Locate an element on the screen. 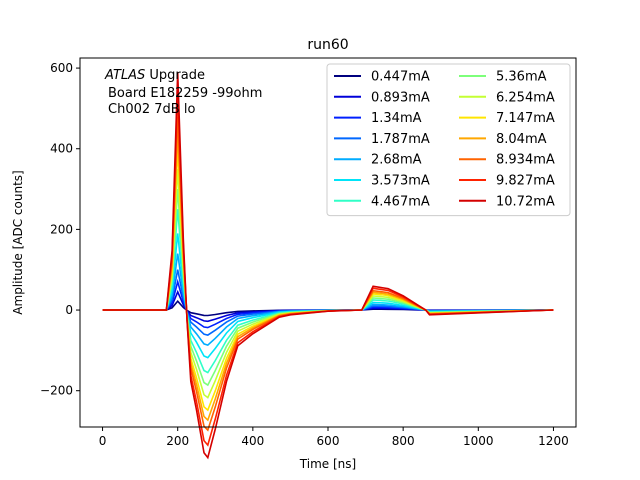  y-tick-label: 400 is located at coordinates (61, 149).